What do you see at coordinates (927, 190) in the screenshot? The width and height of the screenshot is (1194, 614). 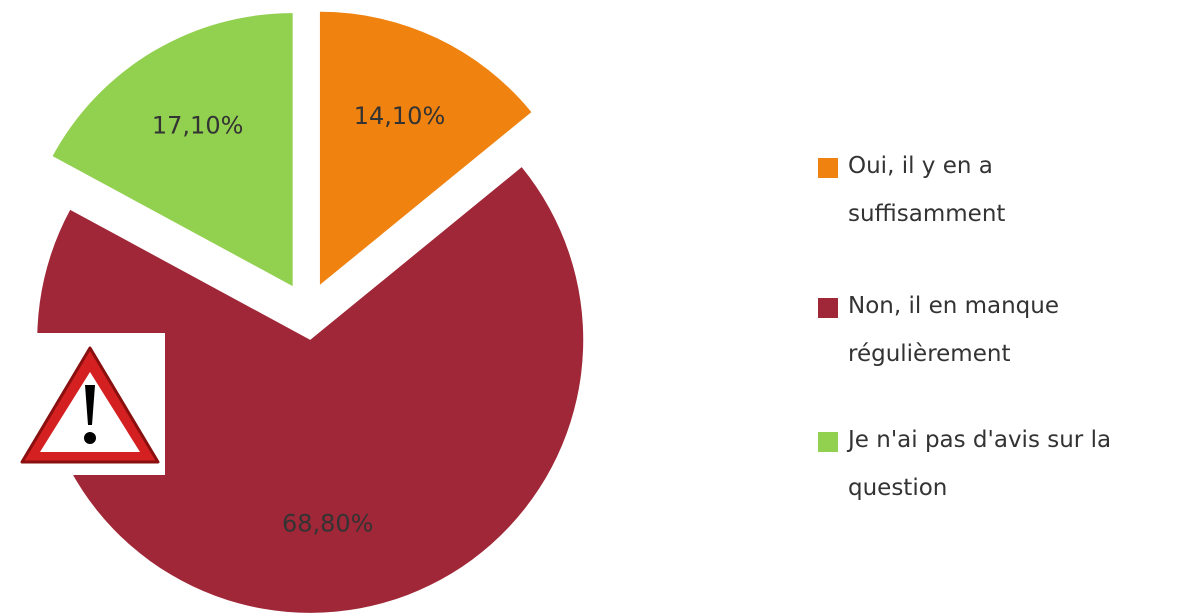 I see `legend-label: Oui, il y en a suffisamment` at bounding box center [927, 190].